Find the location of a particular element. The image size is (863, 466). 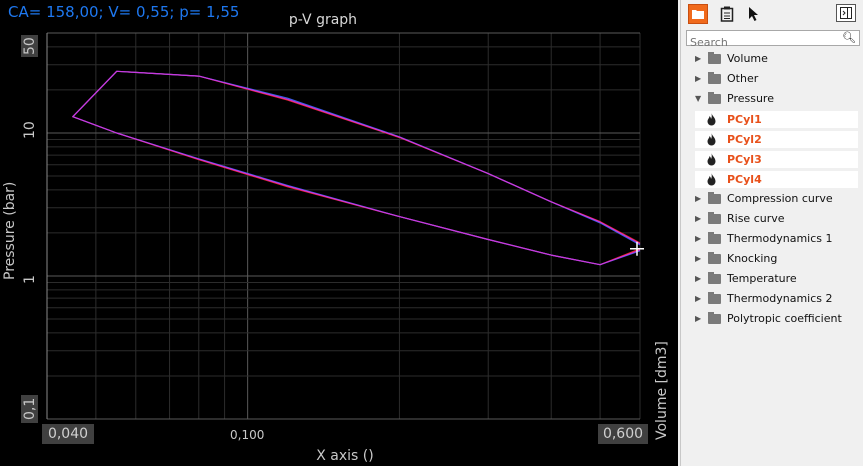

tree-child-label: PCyl4 is located at coordinates (744, 179).